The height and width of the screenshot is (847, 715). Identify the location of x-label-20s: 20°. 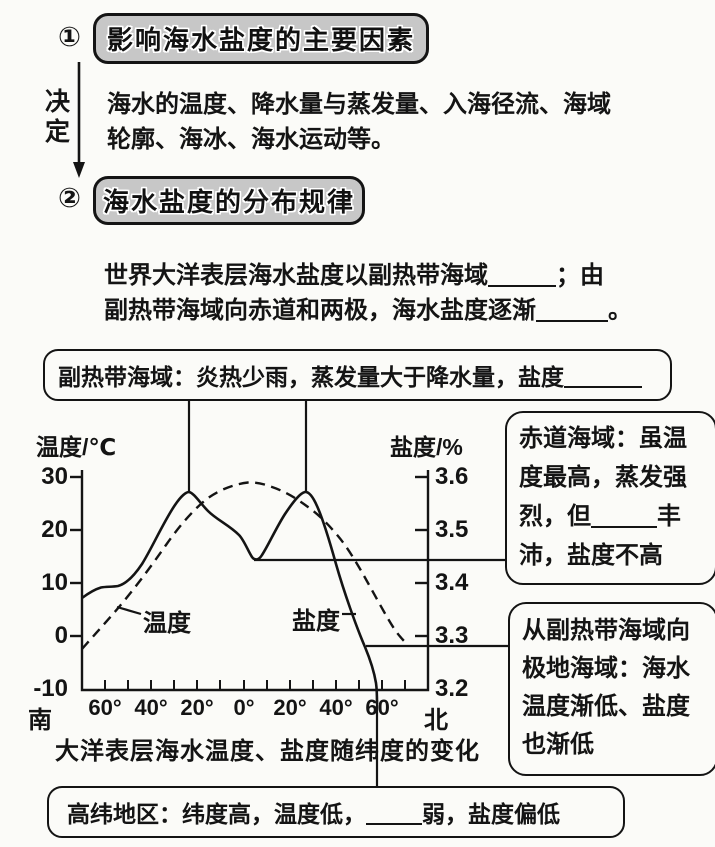
(197, 707).